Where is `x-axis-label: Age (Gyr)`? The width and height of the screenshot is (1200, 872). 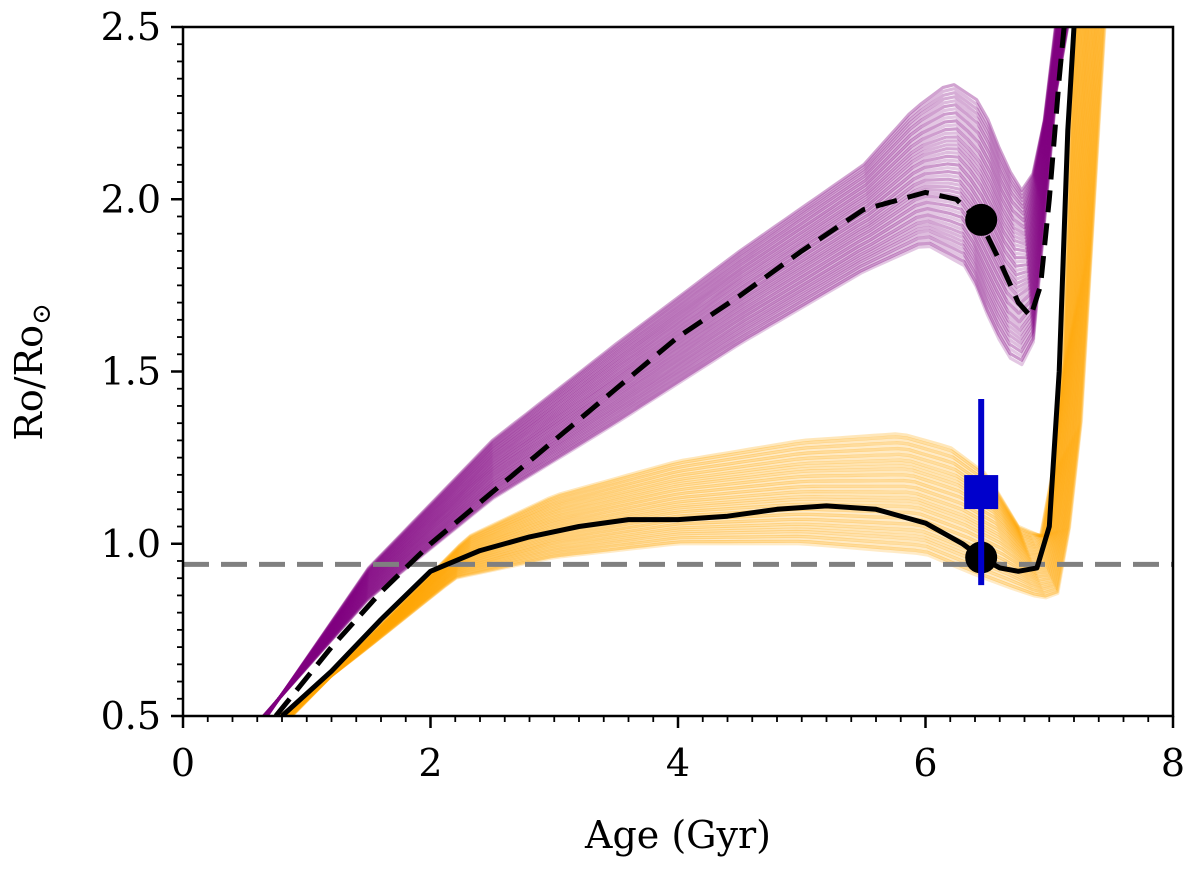
x-axis-label: Age (Gyr) is located at coordinates (677, 835).